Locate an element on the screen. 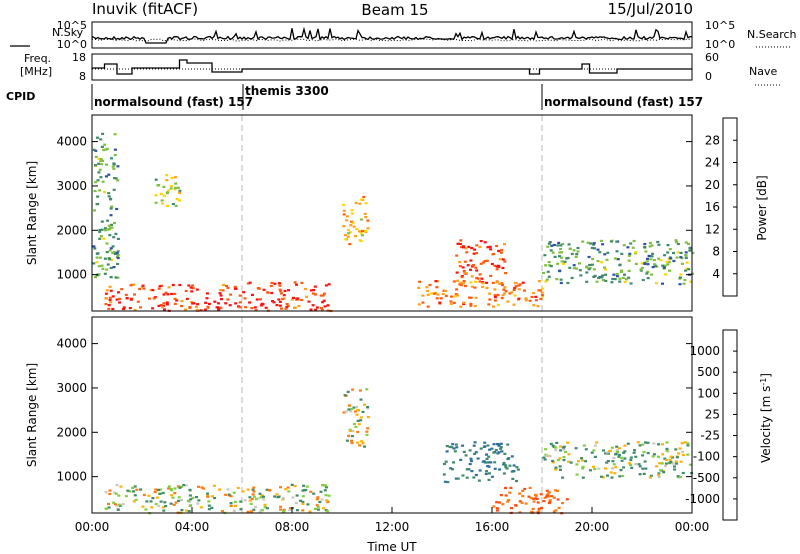  noise-right-tick-hi: 10^5 is located at coordinates (720, 25).